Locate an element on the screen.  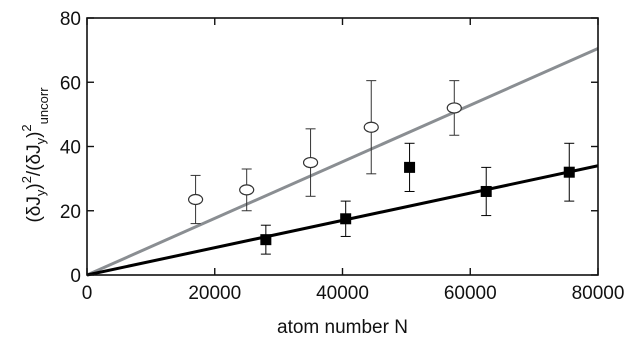
y-axis-label-open: (δJ is located at coordinates (34, 209).